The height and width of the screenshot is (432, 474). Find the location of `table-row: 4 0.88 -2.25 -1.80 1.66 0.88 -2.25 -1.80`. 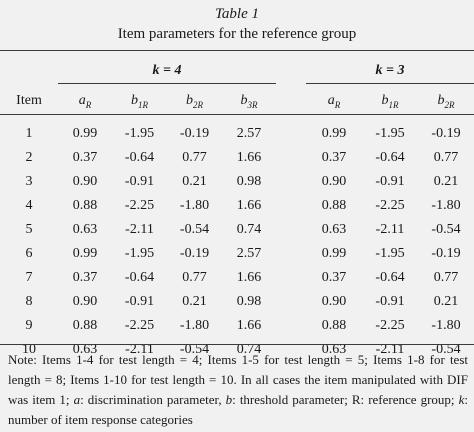

table-row: 4 0.88 -2.25 -1.80 1.66 0.88 -2.25 -1.80 is located at coordinates (237, 206).